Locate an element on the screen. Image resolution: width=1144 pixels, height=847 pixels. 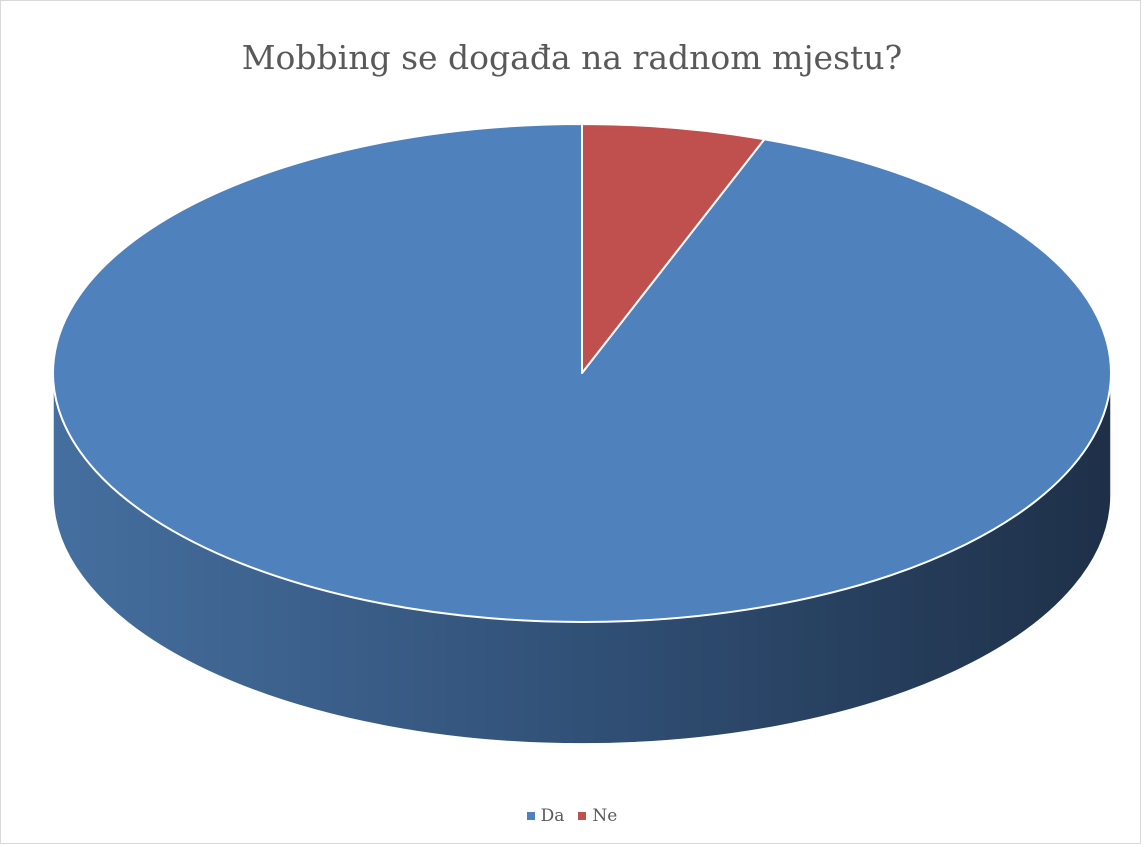
legend-label-da: Da is located at coordinates (552, 816).